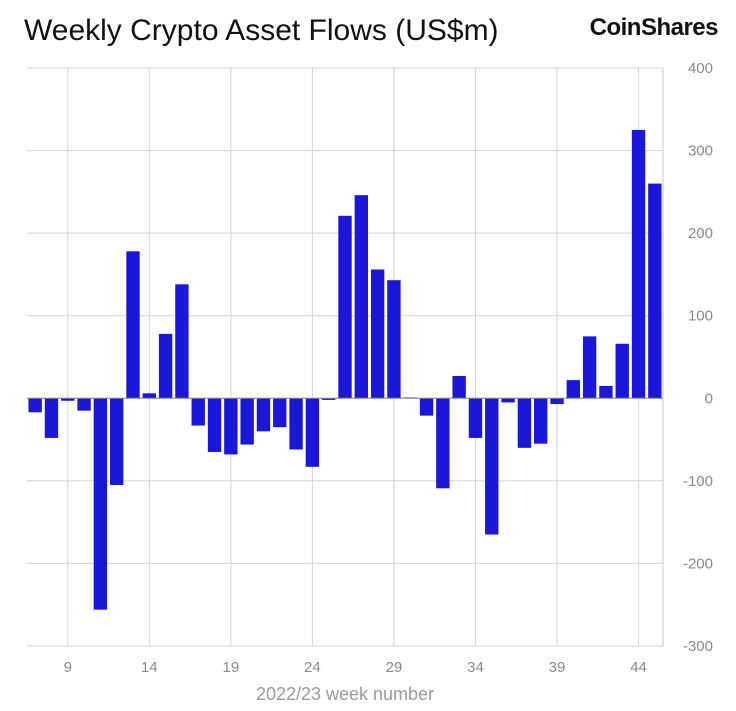  Describe the element at coordinates (475, 667) in the screenshot. I see `x-tick-label: 34` at that location.